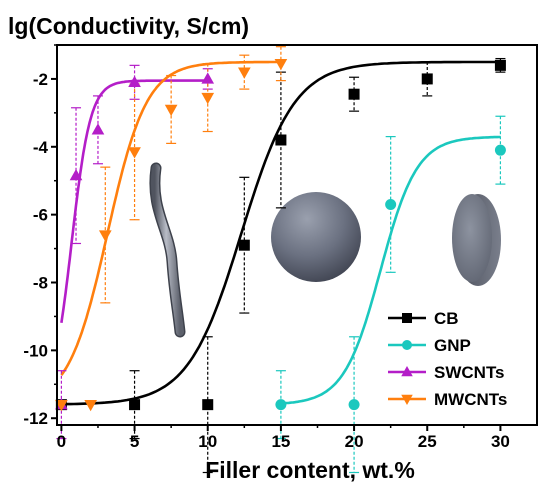 The height and width of the screenshot is (493, 550). What do you see at coordinates (128, 26) in the screenshot?
I see `chart-title: lg(Conductivity, S/cm)` at bounding box center [128, 26].